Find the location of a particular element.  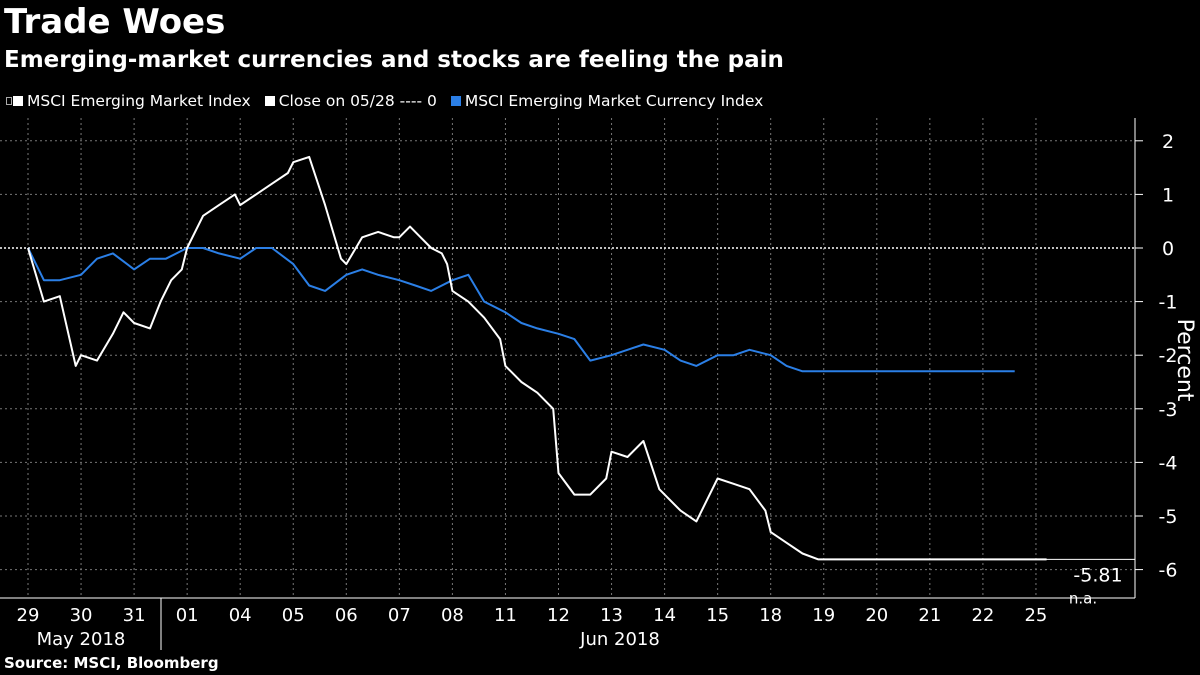

x-tick-label: 21 is located at coordinates (929, 615).